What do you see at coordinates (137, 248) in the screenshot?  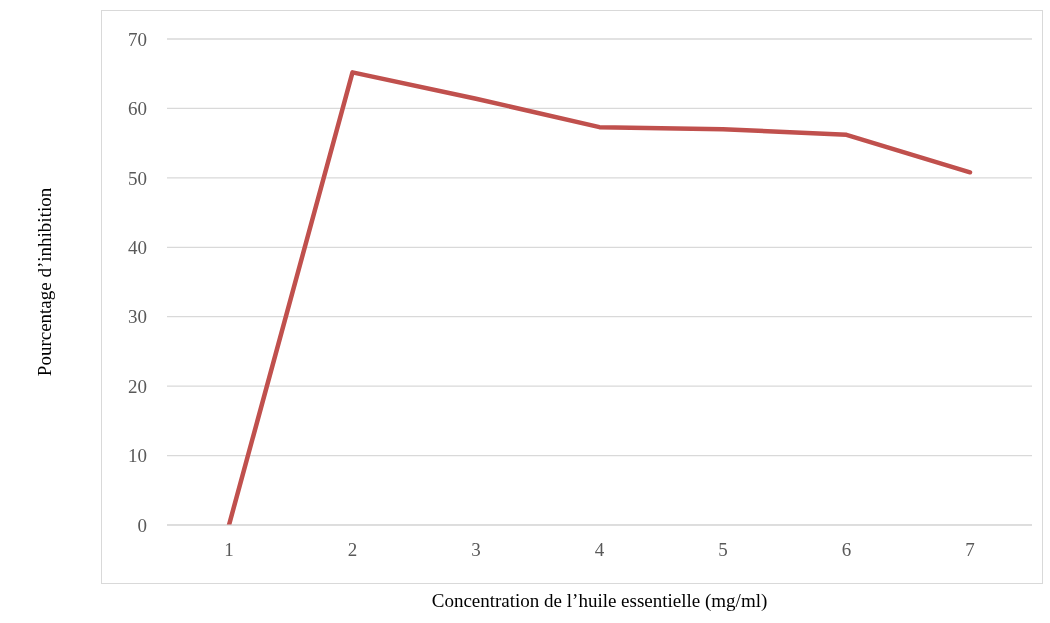 I see `y-tick-label: 40` at bounding box center [137, 248].